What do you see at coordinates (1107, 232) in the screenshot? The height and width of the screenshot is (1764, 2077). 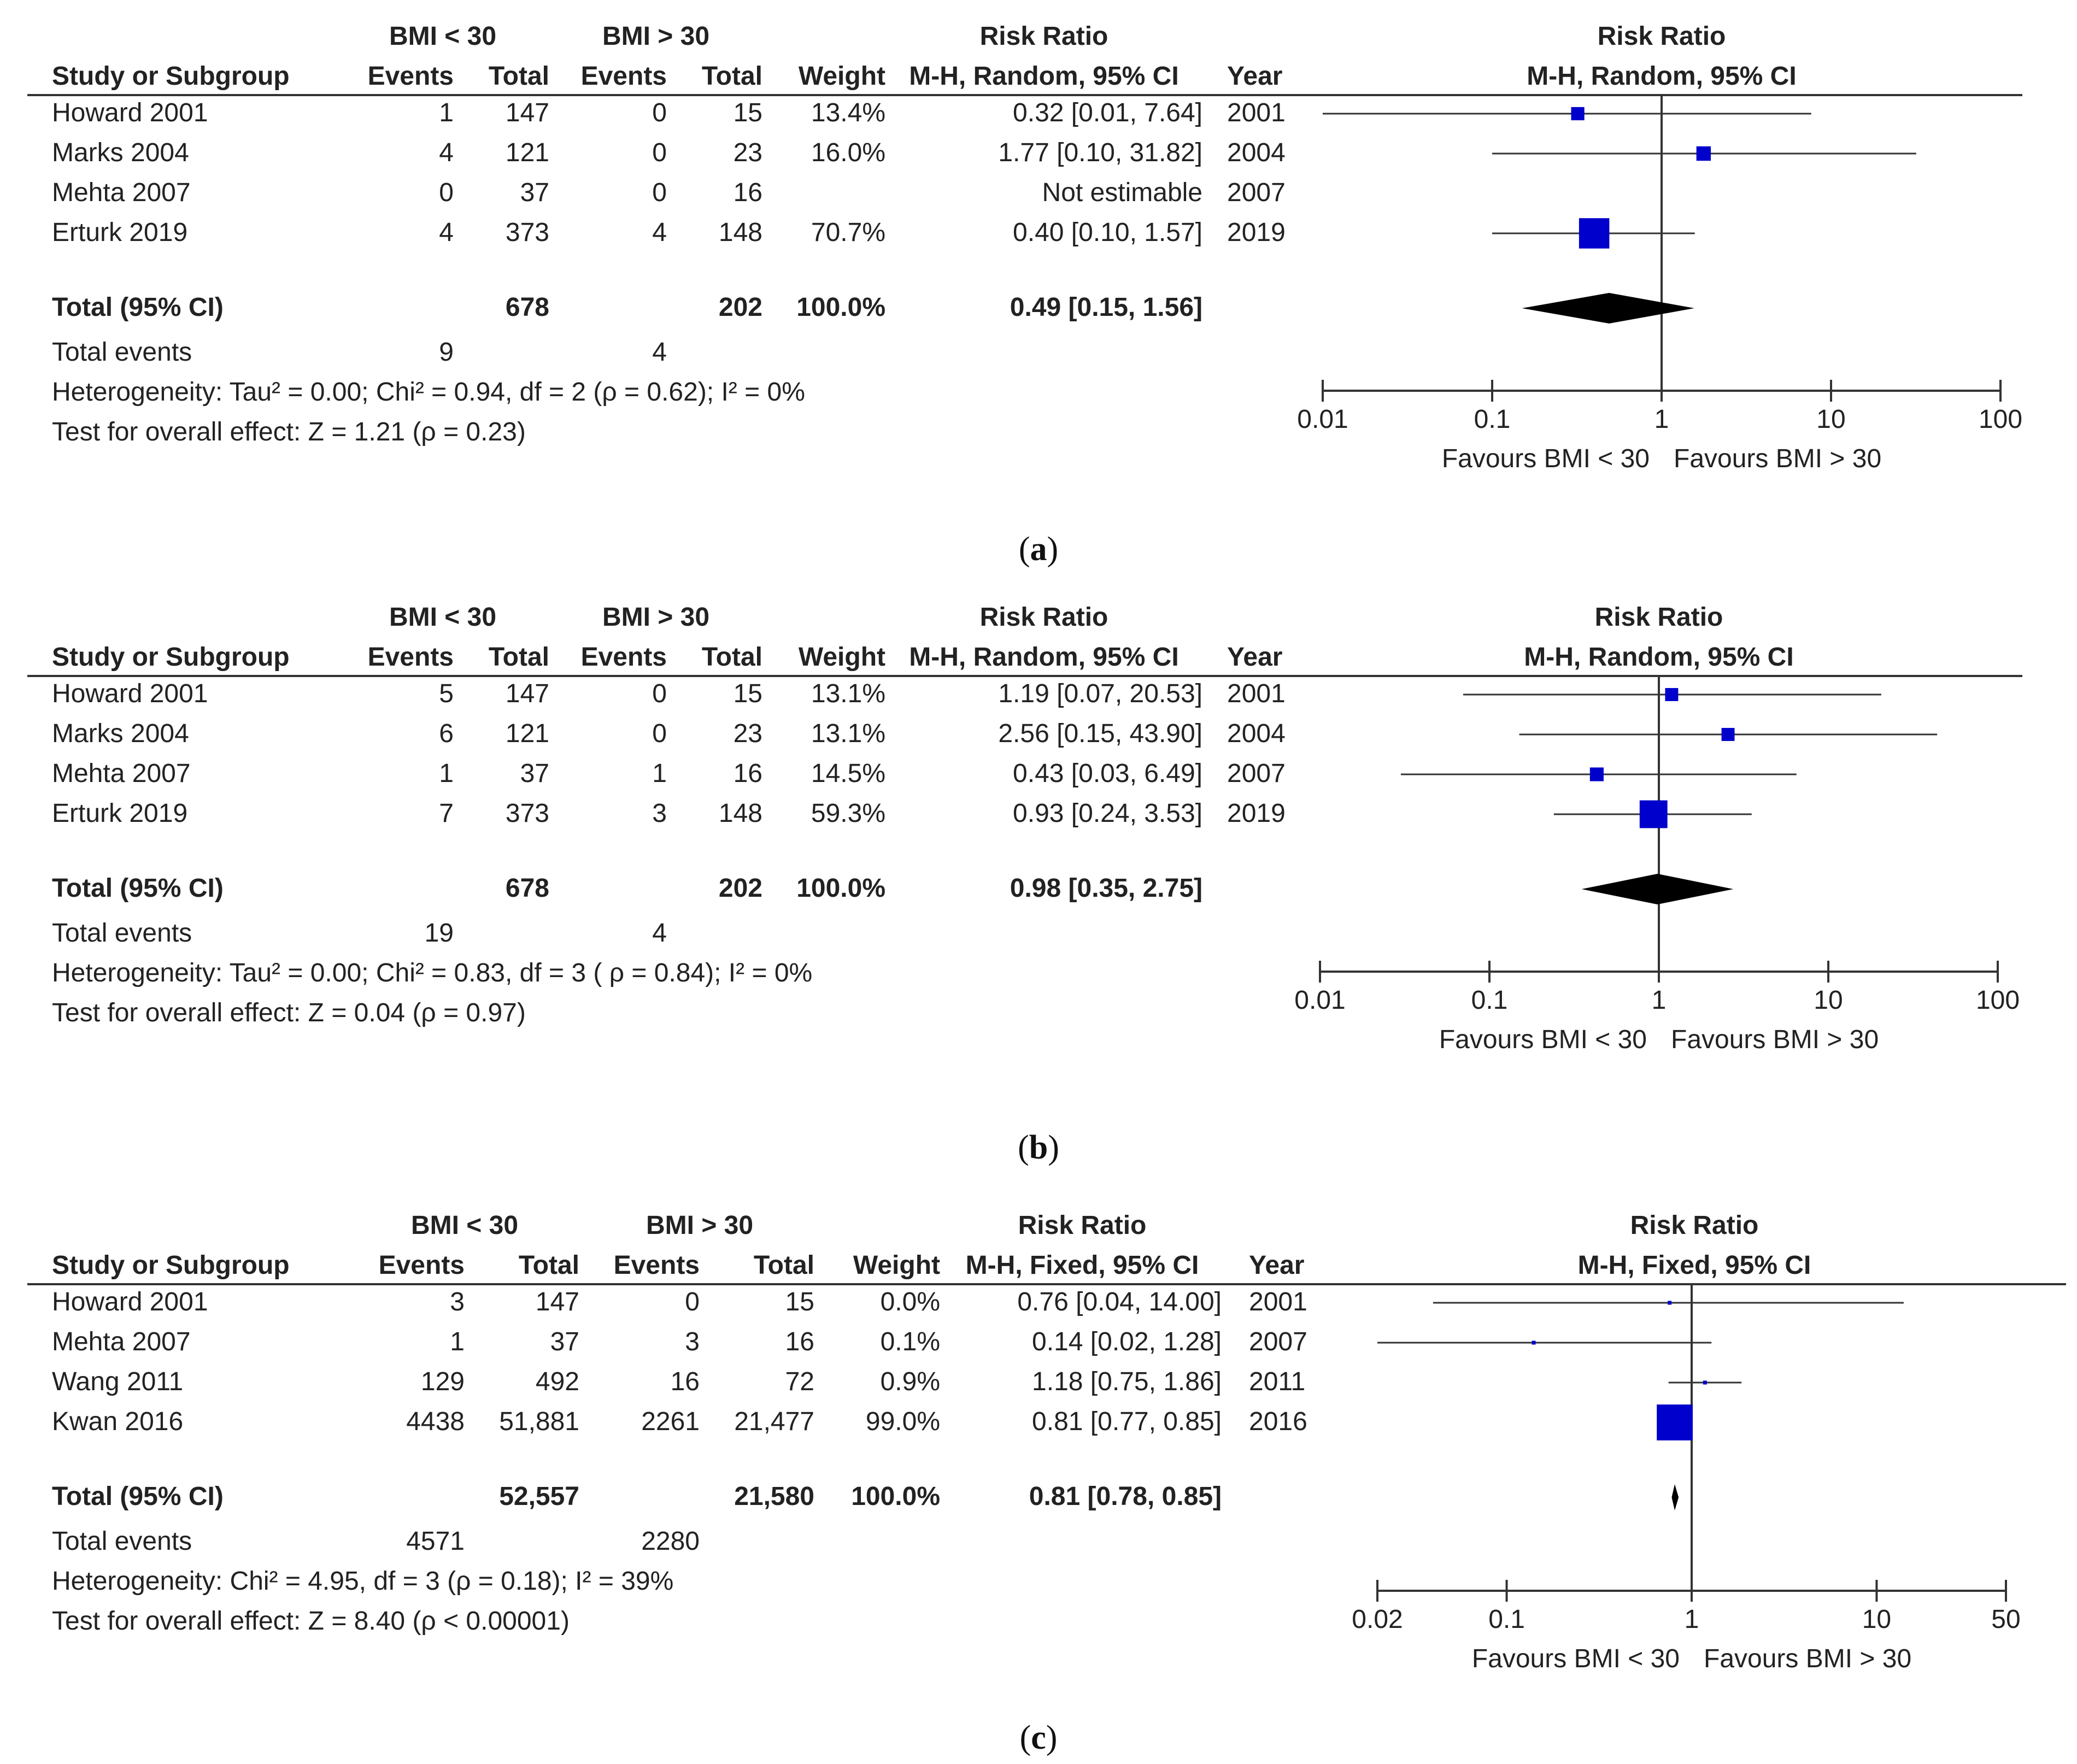 I see `study-ci: 0.40 [0.10, 1.57]` at bounding box center [1107, 232].